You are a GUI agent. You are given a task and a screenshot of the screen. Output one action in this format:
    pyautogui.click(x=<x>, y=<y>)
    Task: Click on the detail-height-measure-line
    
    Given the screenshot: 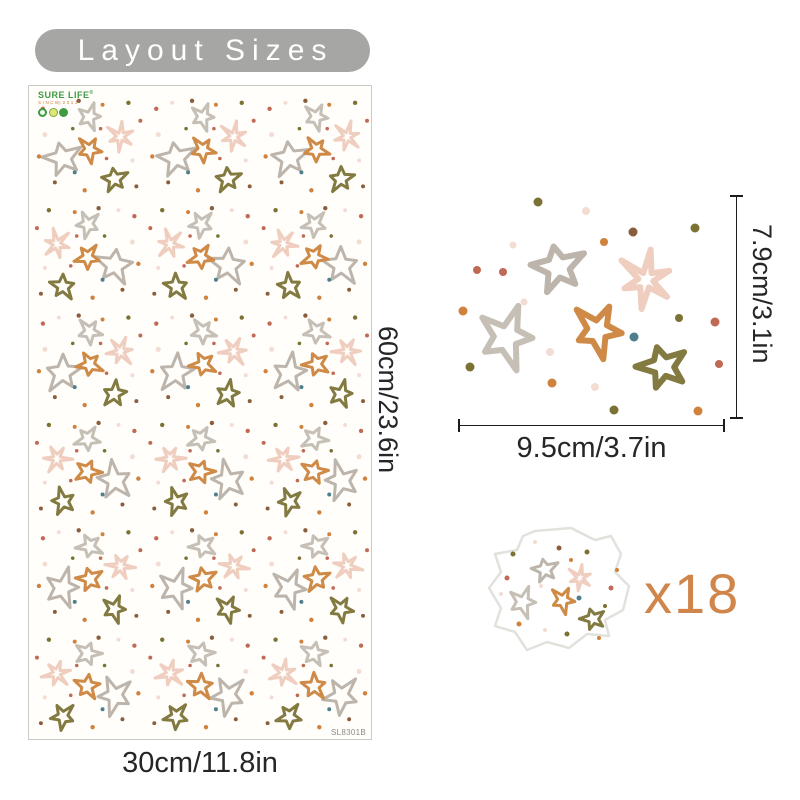 What is the action you would take?
    pyautogui.click(x=736, y=307)
    